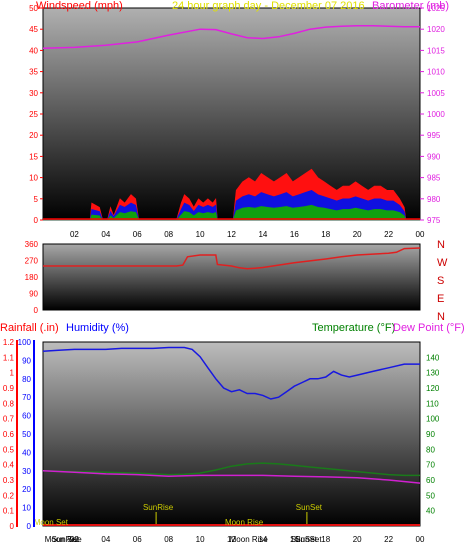  What do you see at coordinates (231, 37) in the screenshot?
I see `barometer-line` at bounding box center [231, 37].